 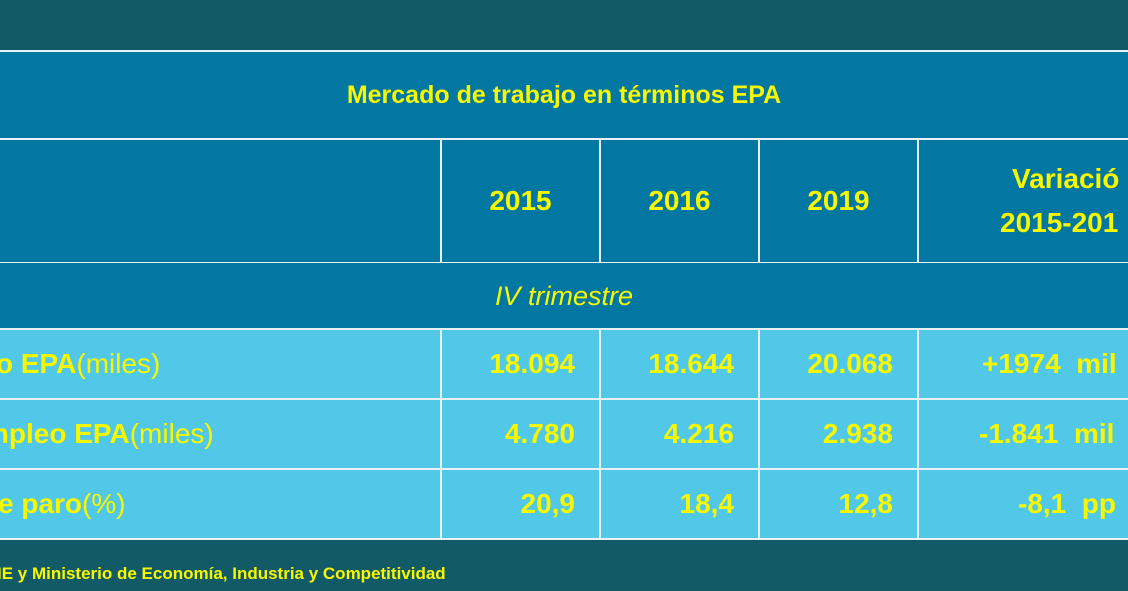 I want to click on variation-label: Variació, so click(x=1066, y=178).